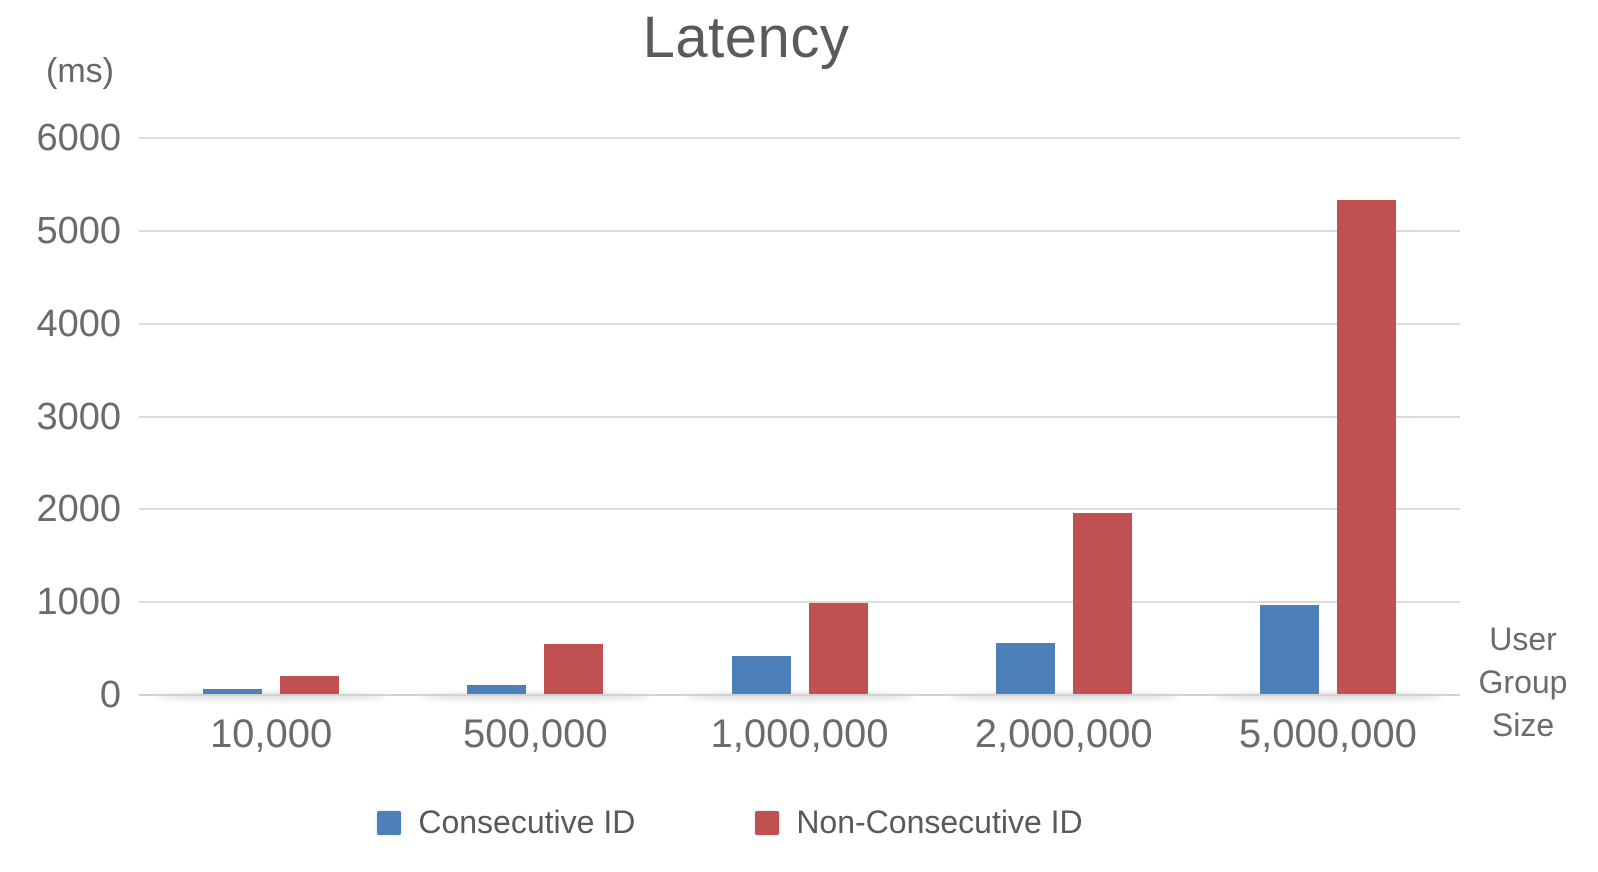 This screenshot has height=872, width=1598. What do you see at coordinates (730, 822) in the screenshot?
I see `chart-legend: Consecutive ID Non-Consecutive ID` at bounding box center [730, 822].